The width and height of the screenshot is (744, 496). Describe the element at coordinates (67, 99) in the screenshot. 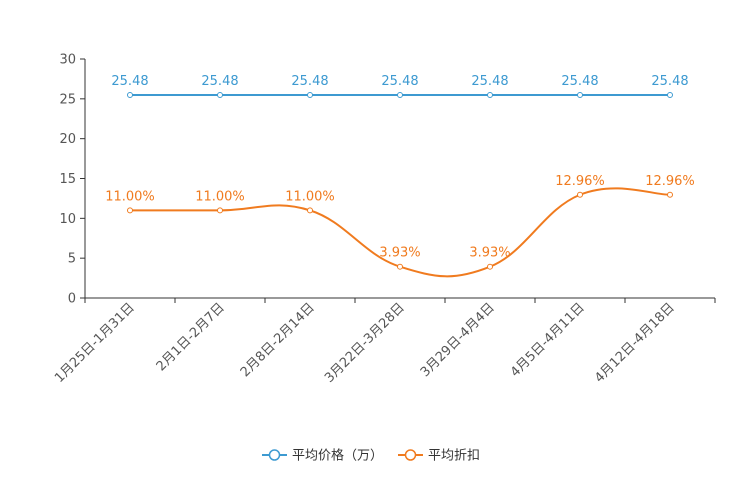

I see `y-tick-label: 25` at that location.